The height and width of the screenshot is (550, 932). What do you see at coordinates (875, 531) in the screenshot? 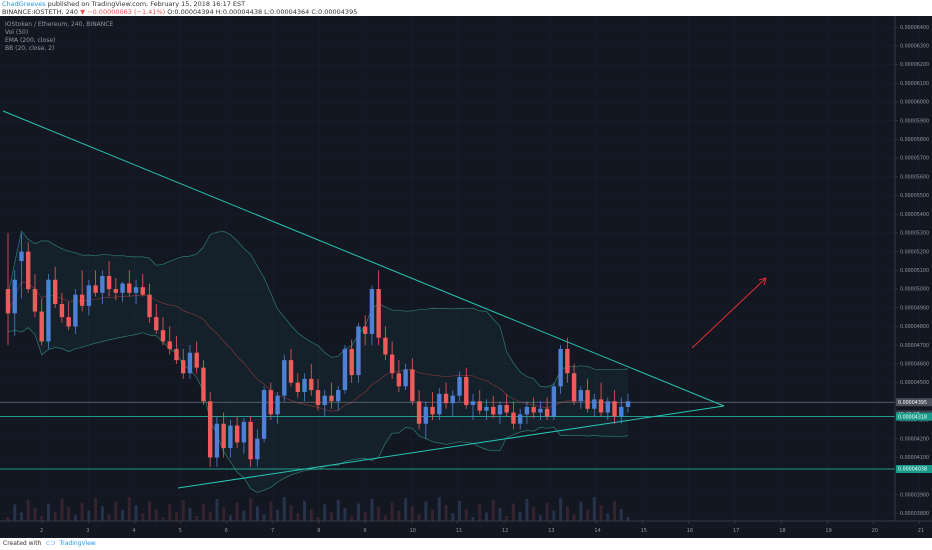
I see `x-tick-label: 20` at bounding box center [875, 531].